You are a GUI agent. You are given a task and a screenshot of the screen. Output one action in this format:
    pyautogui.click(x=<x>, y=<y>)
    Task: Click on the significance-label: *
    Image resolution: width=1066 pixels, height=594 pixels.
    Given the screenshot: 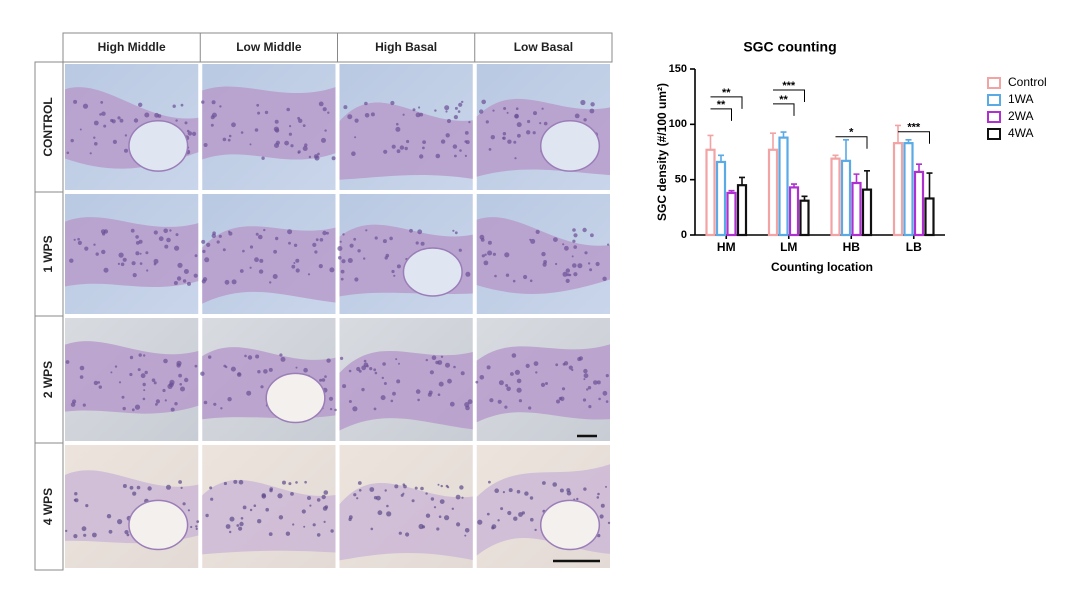 What is the action you would take?
    pyautogui.click(x=851, y=133)
    